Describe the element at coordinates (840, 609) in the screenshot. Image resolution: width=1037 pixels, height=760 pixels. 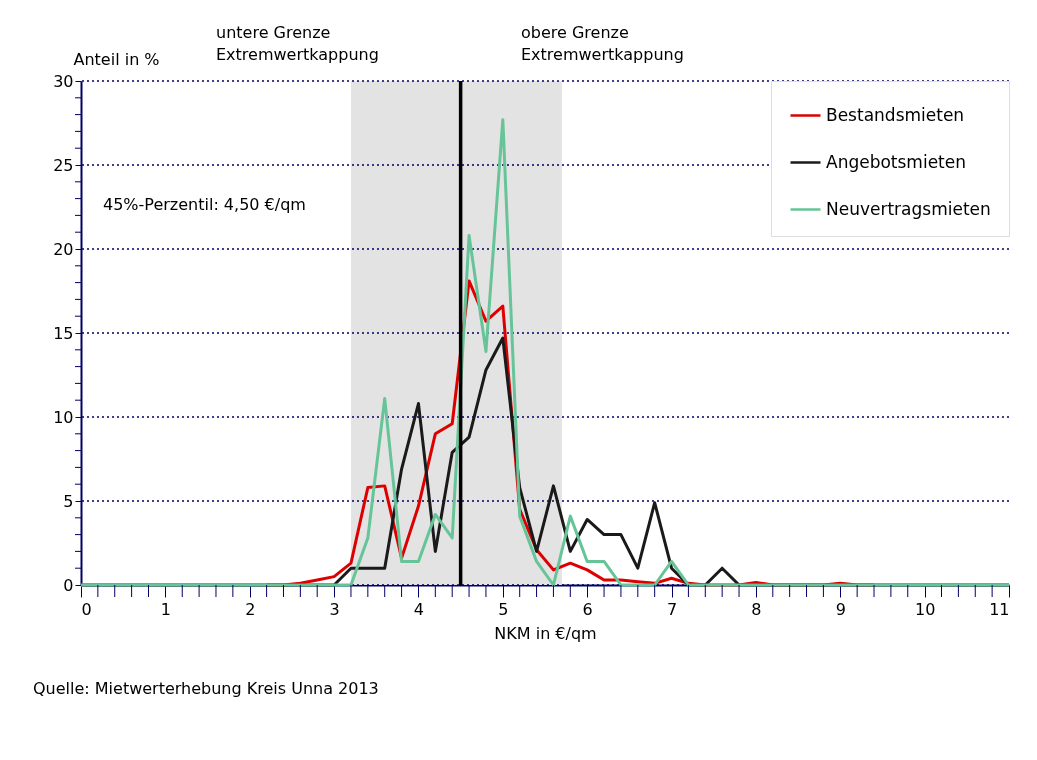
I see `x-tick-label: 9` at that location.